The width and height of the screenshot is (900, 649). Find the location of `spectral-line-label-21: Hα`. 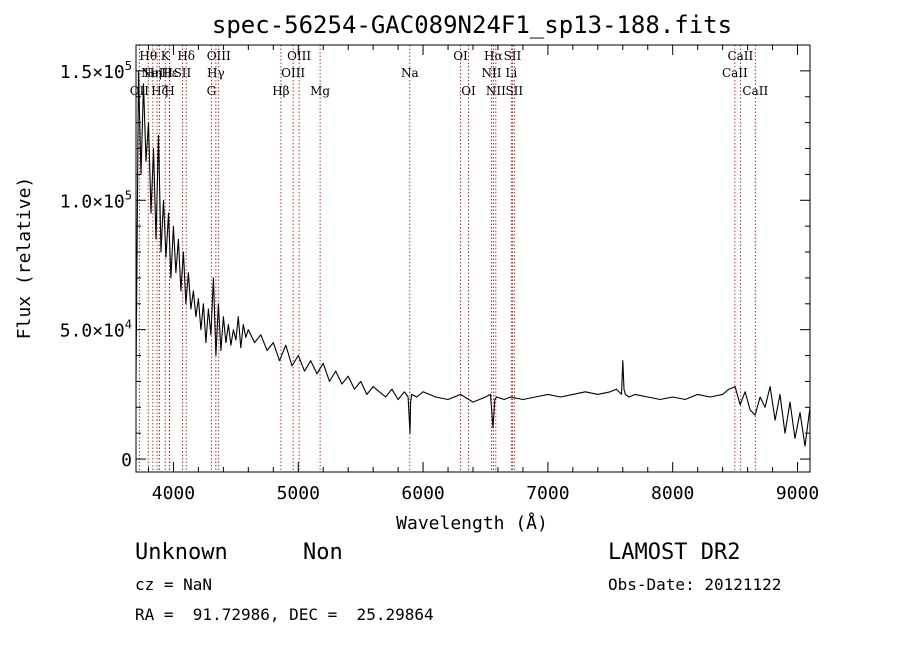

spectral-line-label-21: Hα is located at coordinates (493, 56).